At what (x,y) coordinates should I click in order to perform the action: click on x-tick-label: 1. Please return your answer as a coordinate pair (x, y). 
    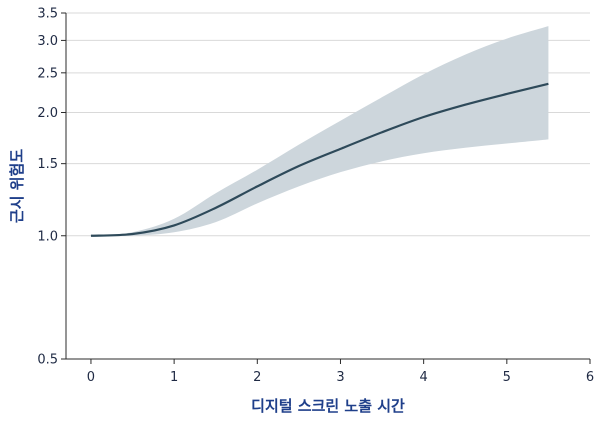
    Looking at the image, I should click on (174, 377).